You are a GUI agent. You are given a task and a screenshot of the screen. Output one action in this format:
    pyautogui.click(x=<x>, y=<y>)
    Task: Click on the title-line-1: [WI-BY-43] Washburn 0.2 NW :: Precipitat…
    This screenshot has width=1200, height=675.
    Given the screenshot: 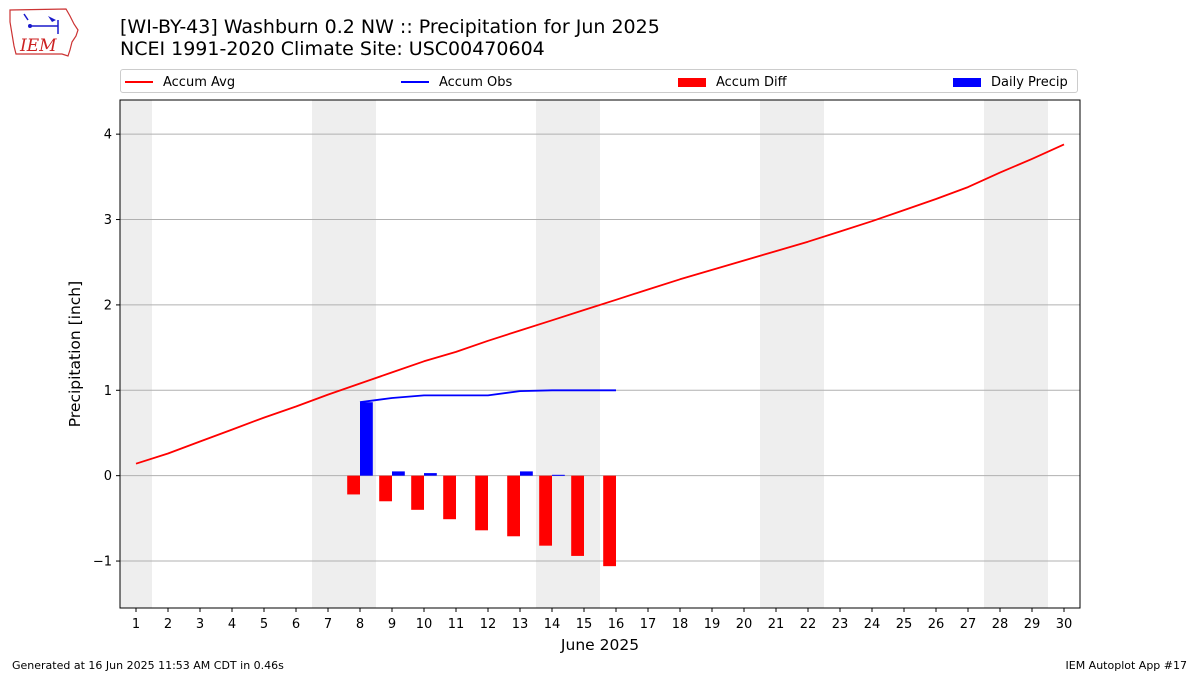 What is the action you would take?
    pyautogui.click(x=390, y=27)
    